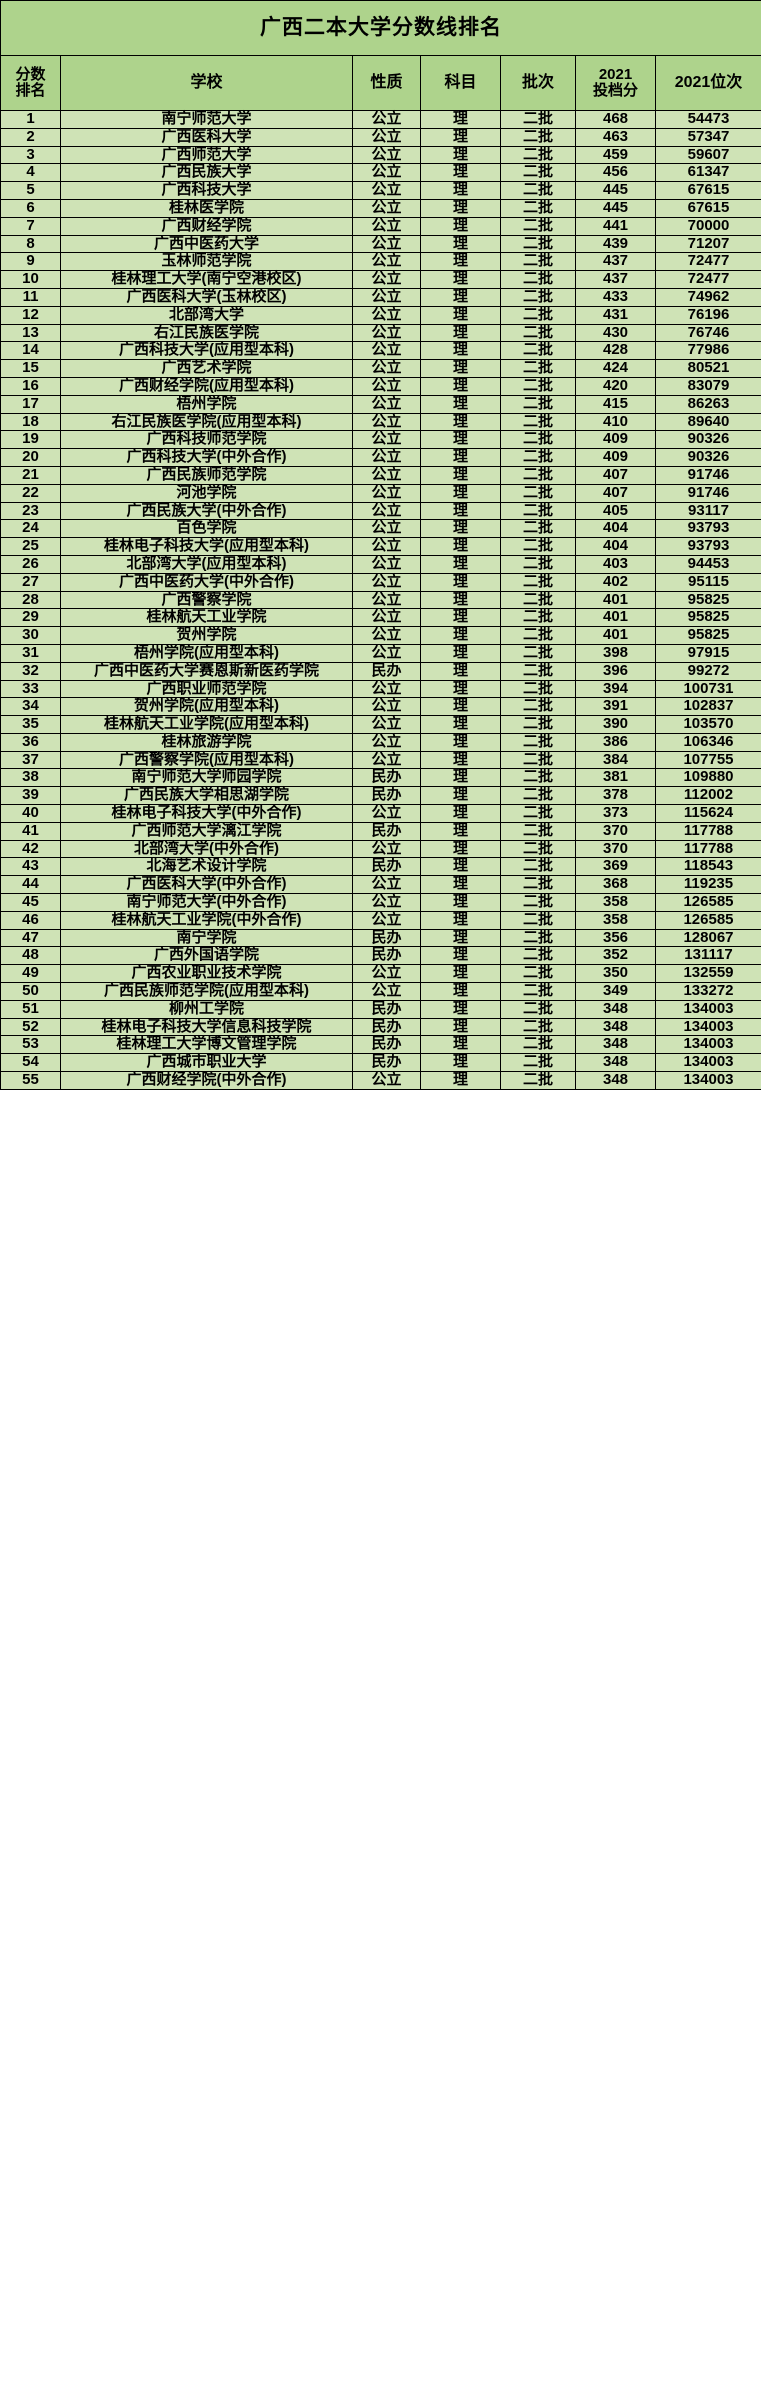 The width and height of the screenshot is (761, 2392). What do you see at coordinates (30, 493) in the screenshot?
I see `cell-rank: 22` at bounding box center [30, 493].